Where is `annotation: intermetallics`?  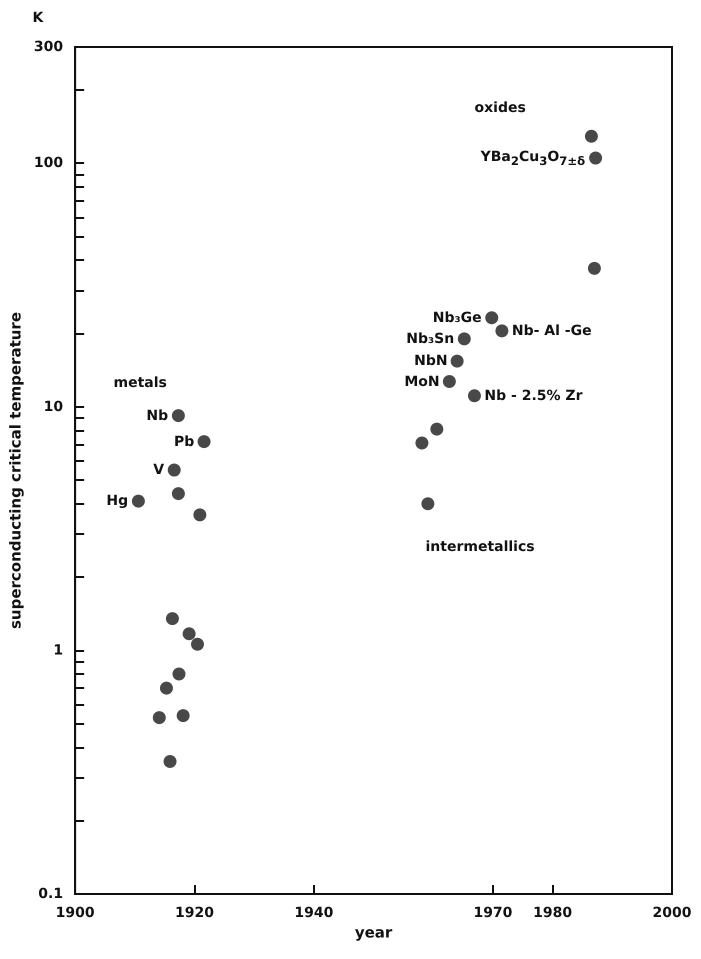 annotation: intermetallics is located at coordinates (480, 547).